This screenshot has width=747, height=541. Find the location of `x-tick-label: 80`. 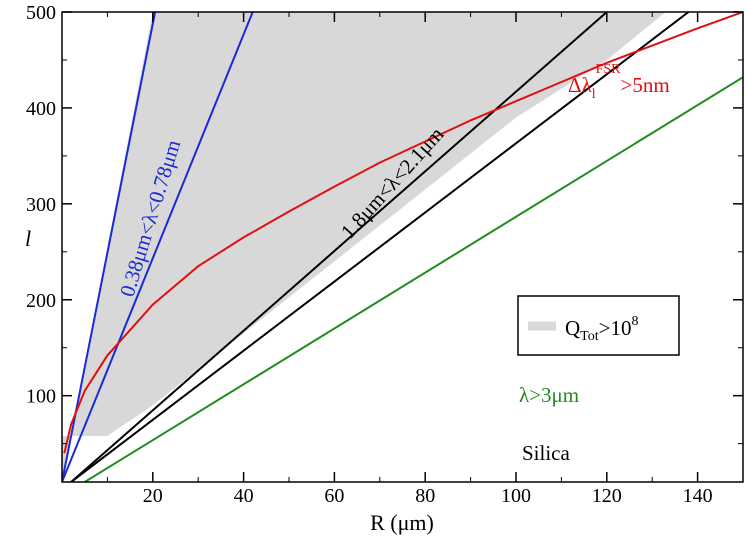

x-tick-label: 80 is located at coordinates (425, 496).